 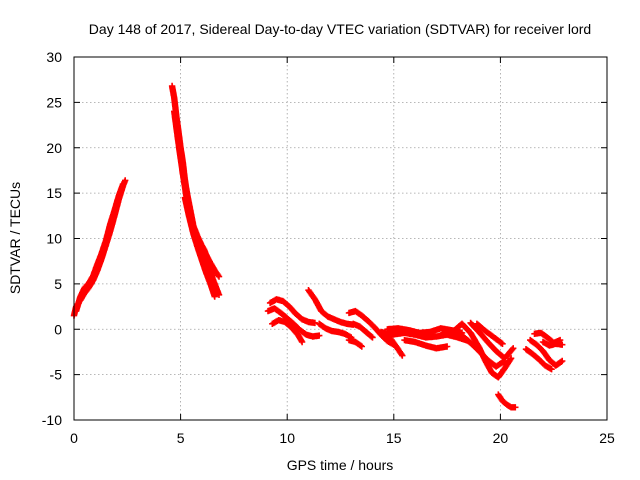 I want to click on x-tick-label: 20, so click(x=501, y=438).